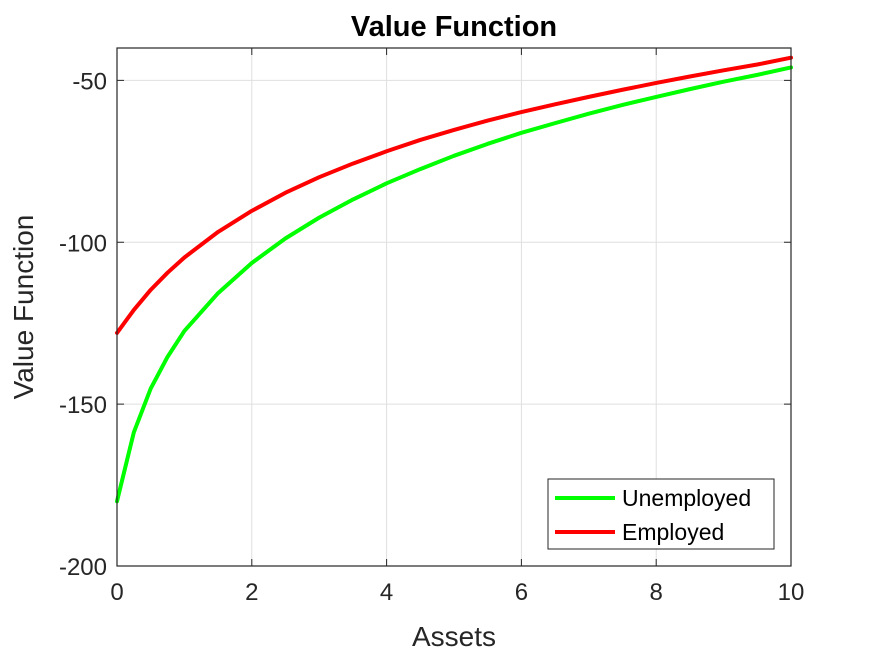 The height and width of the screenshot is (661, 875). I want to click on legend-box, so click(661, 514).